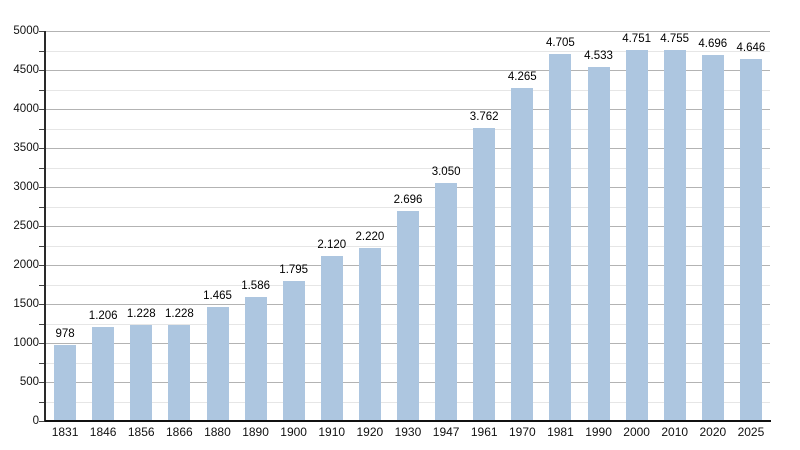  I want to click on x-category-label: 1990, so click(598, 432).